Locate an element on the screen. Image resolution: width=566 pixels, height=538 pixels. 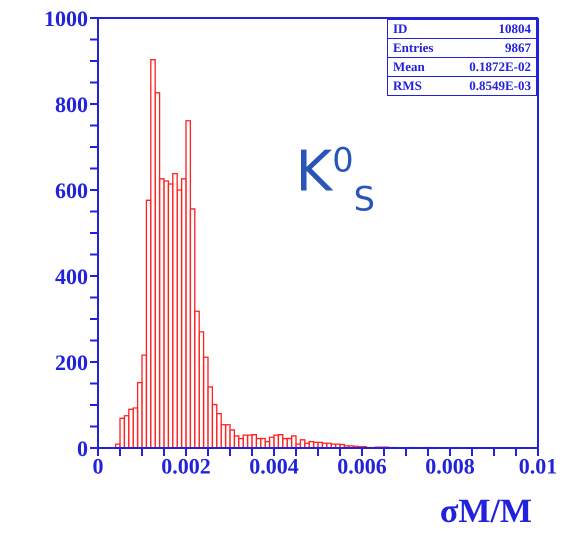
annotation: 0.8549E-03 is located at coordinates (500, 86).